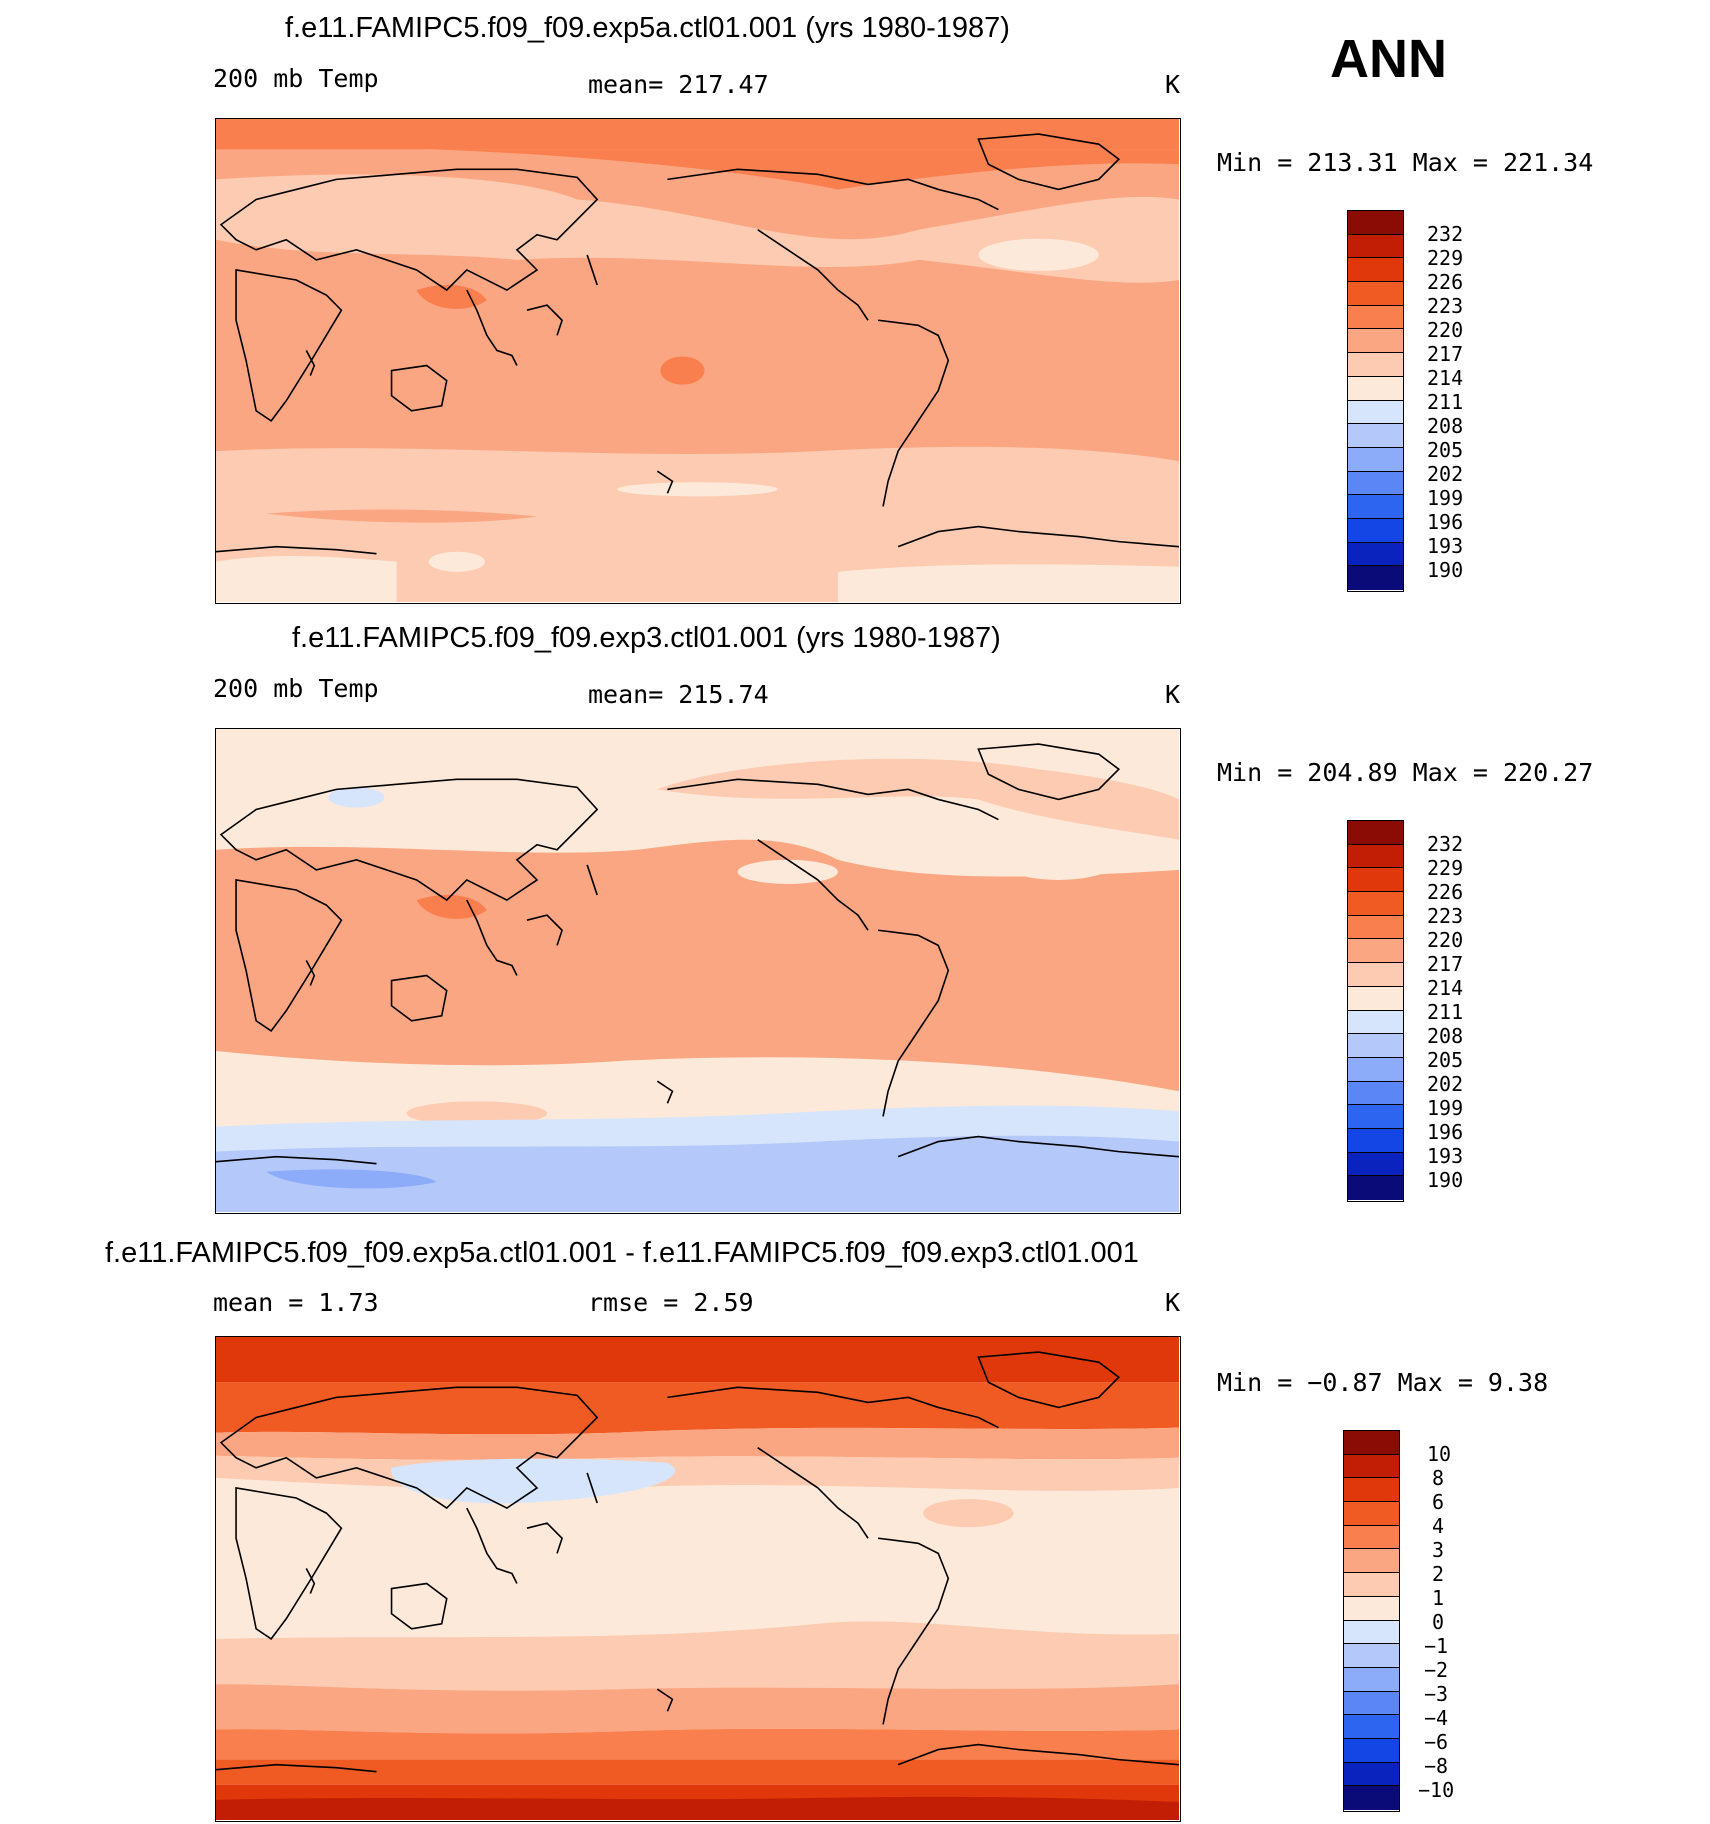  Describe the element at coordinates (451, 906) in the screenshot. I see `panel2-field-tibet-max` at that location.